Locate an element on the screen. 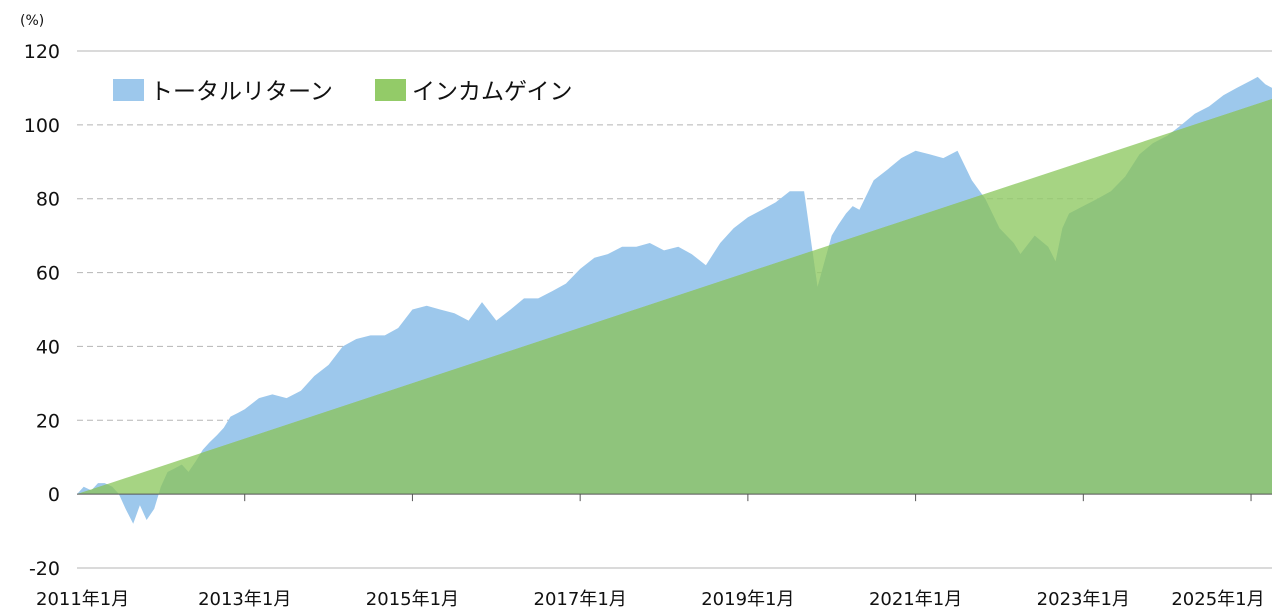 The image size is (1273, 614). legend-swatch-total-return is located at coordinates (128, 90).